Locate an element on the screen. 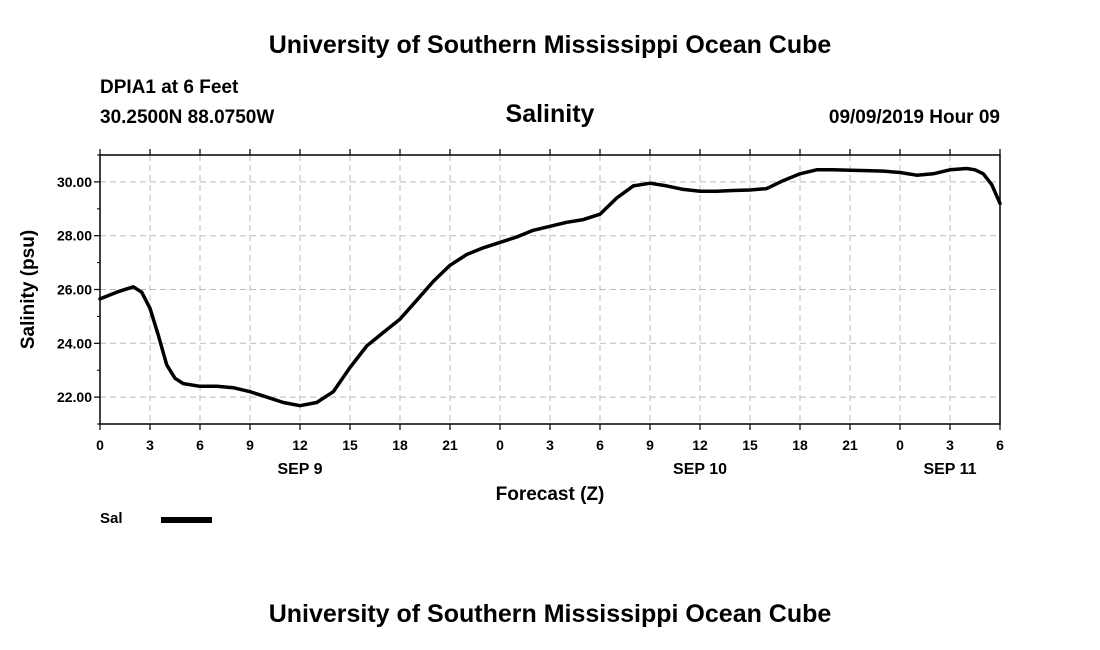  legend-label: Sal is located at coordinates (111, 518).